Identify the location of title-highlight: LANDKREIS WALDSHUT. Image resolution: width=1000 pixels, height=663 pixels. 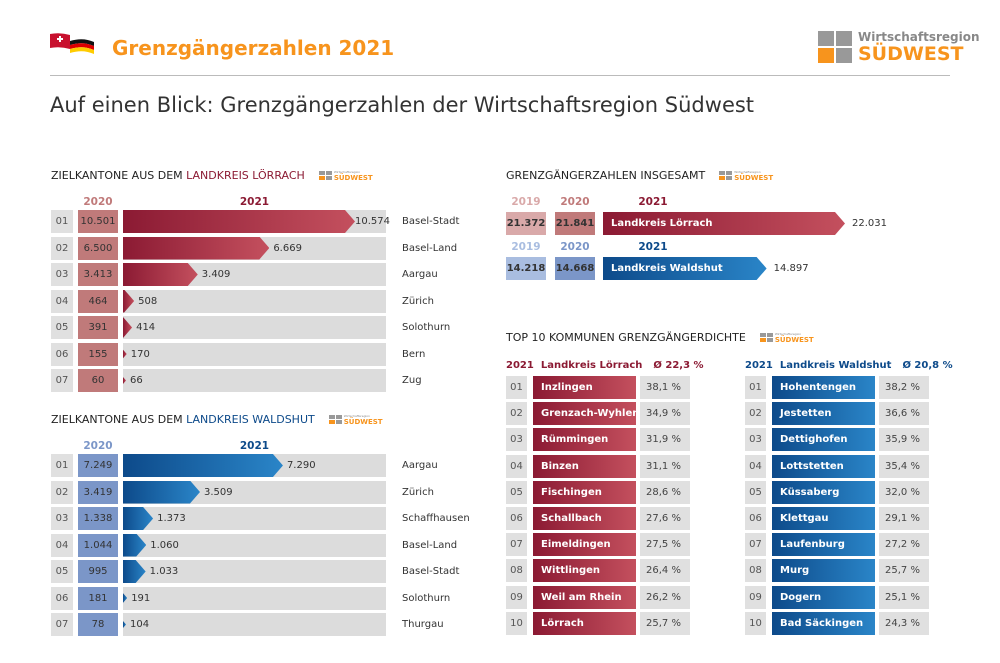
(250, 419).